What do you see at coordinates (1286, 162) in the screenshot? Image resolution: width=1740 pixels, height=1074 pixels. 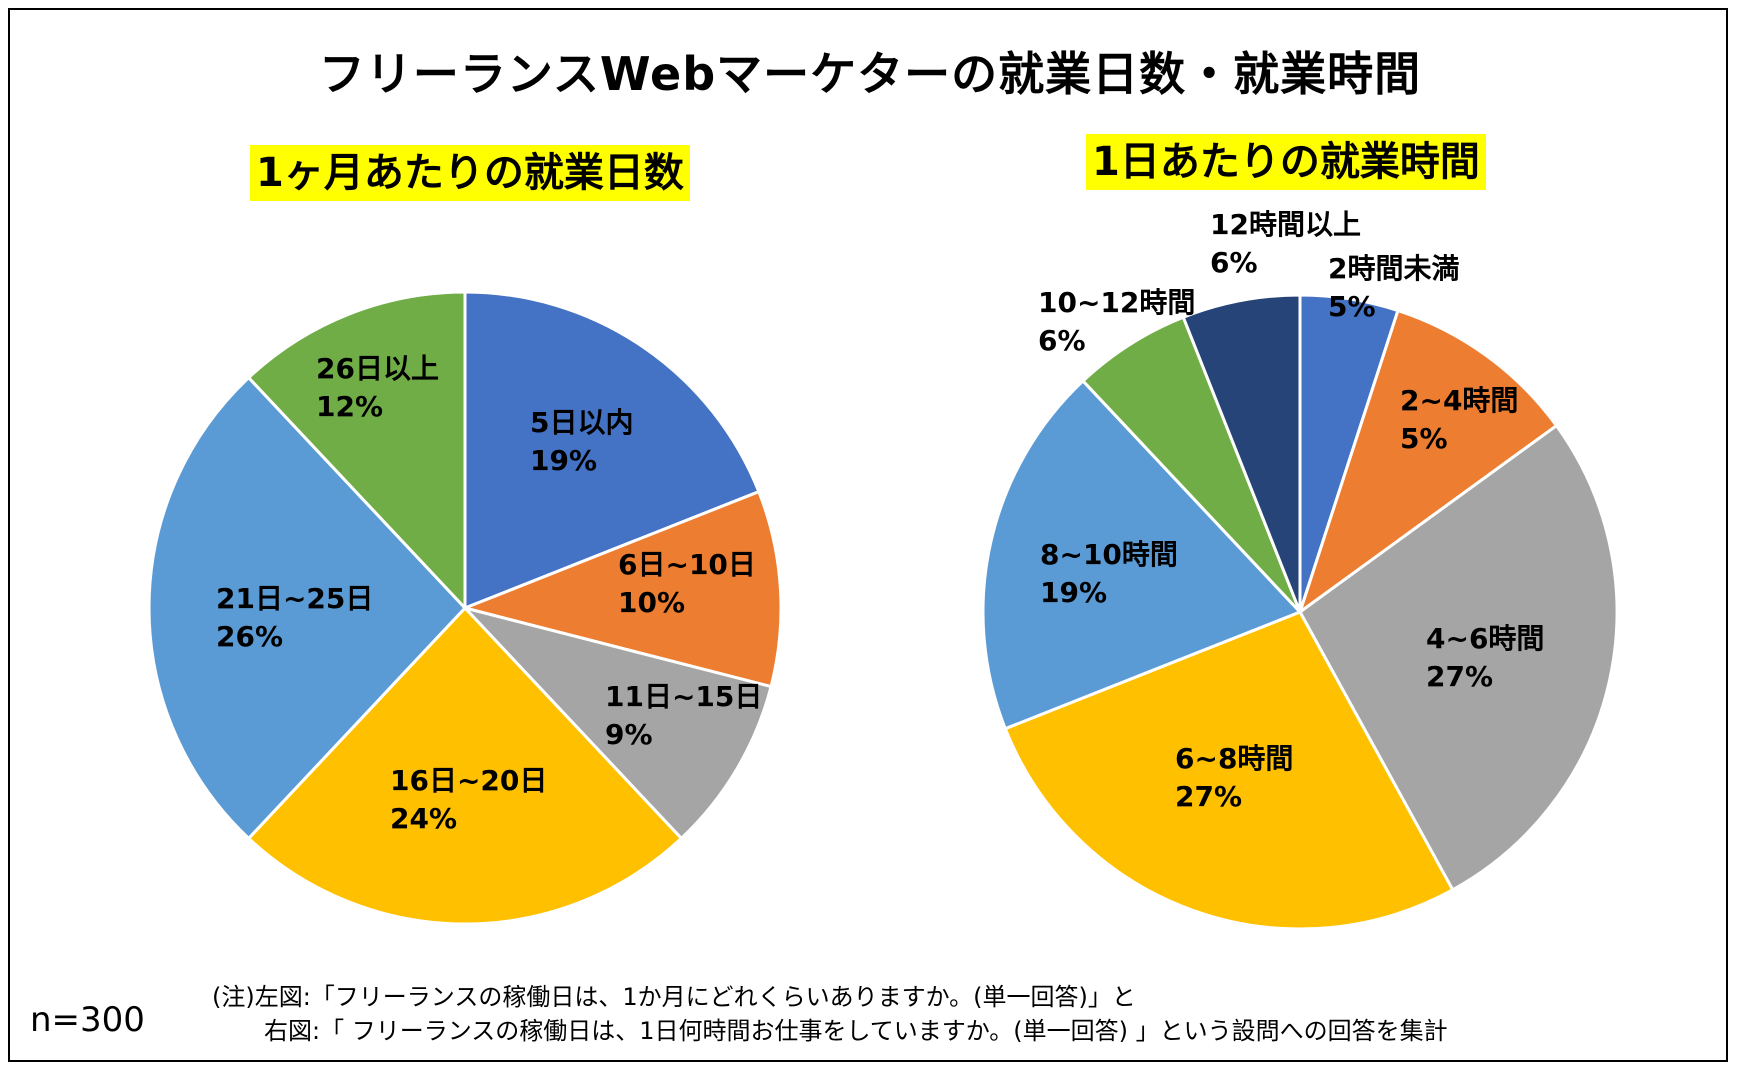 I see `right-chart-title: 1日あたりの就業時間` at bounding box center [1286, 162].